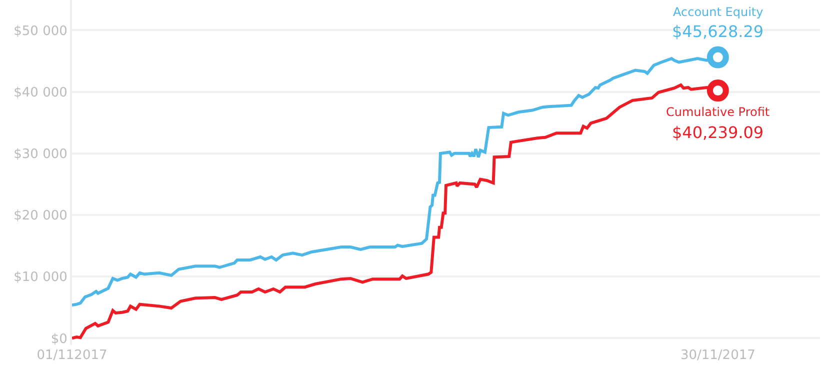 The image size is (840, 383). I want to click on y-tick-label: $0, so click(59, 339).